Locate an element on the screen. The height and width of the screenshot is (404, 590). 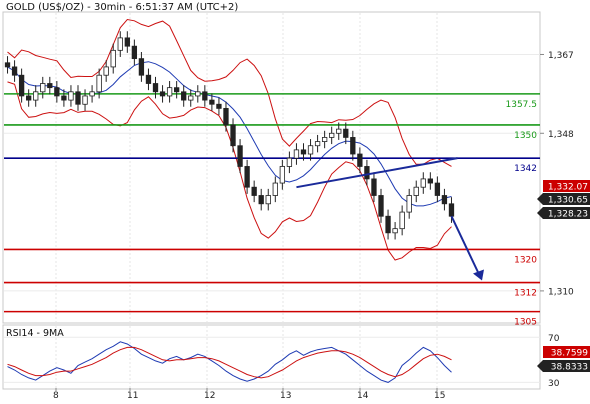
price-tag-label: 1,332.07 is located at coordinates (568, 188).